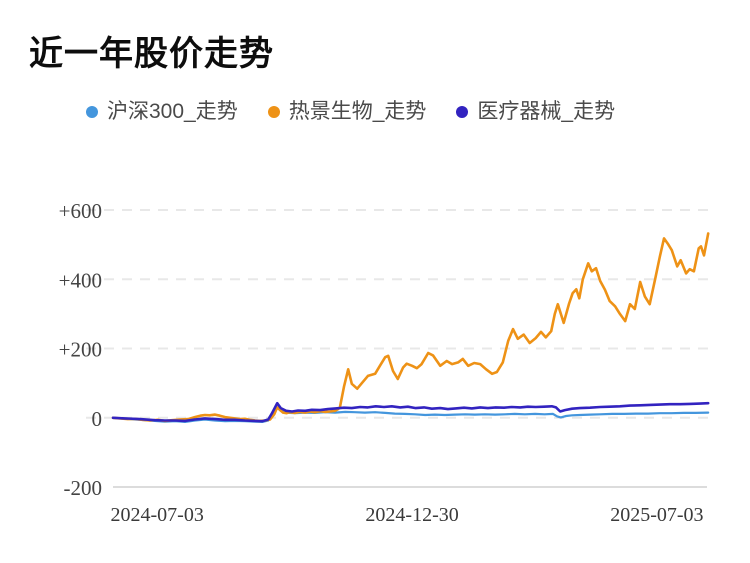 This screenshot has height=563, width=750. Describe the element at coordinates (97, 419) in the screenshot. I see `y-axis-tick-label: 0` at that location.